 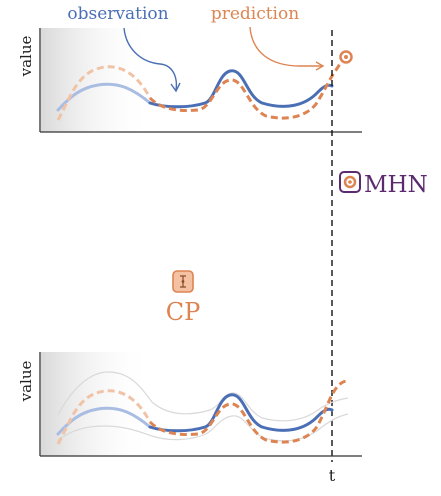 What do you see at coordinates (104, 417) in the screenshot?
I see `bottom-prediction-faded` at bounding box center [104, 417].